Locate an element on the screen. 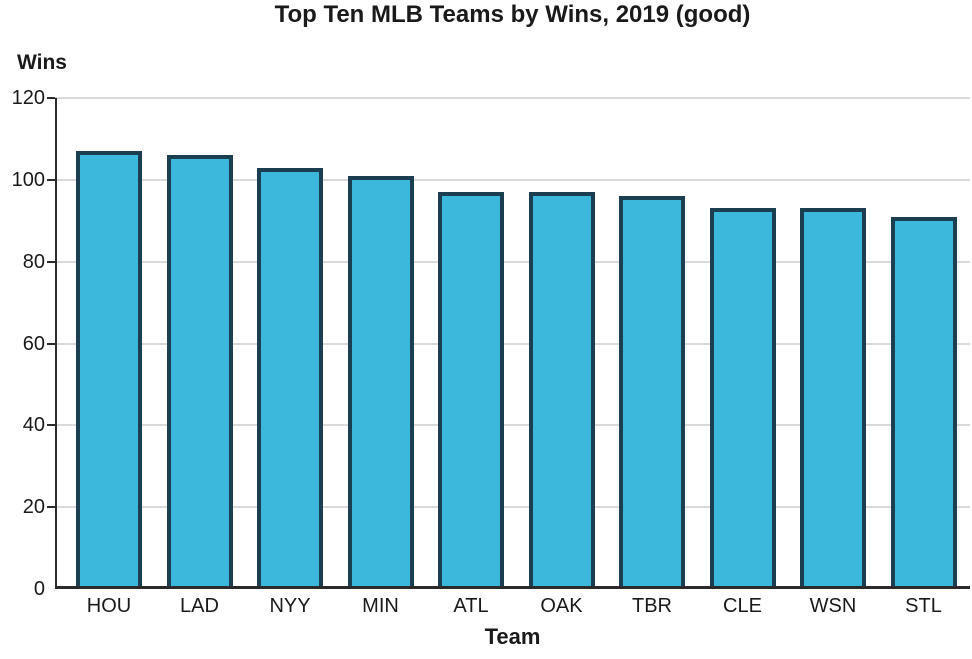  bar-TBR is located at coordinates (652, 392).